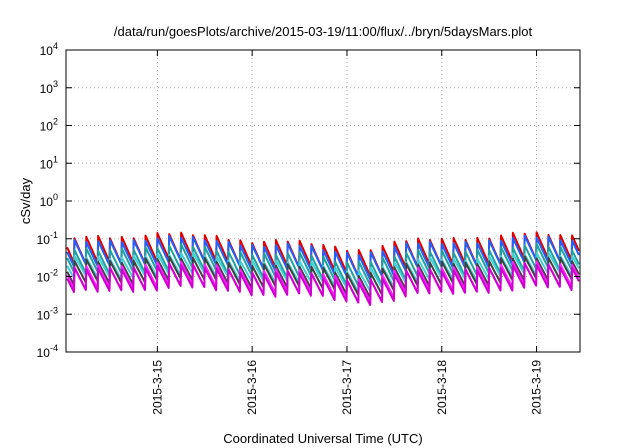 The image size is (640, 448). Describe the element at coordinates (25, 200) in the screenshot. I see `y-axis-label: cSv/day` at that location.